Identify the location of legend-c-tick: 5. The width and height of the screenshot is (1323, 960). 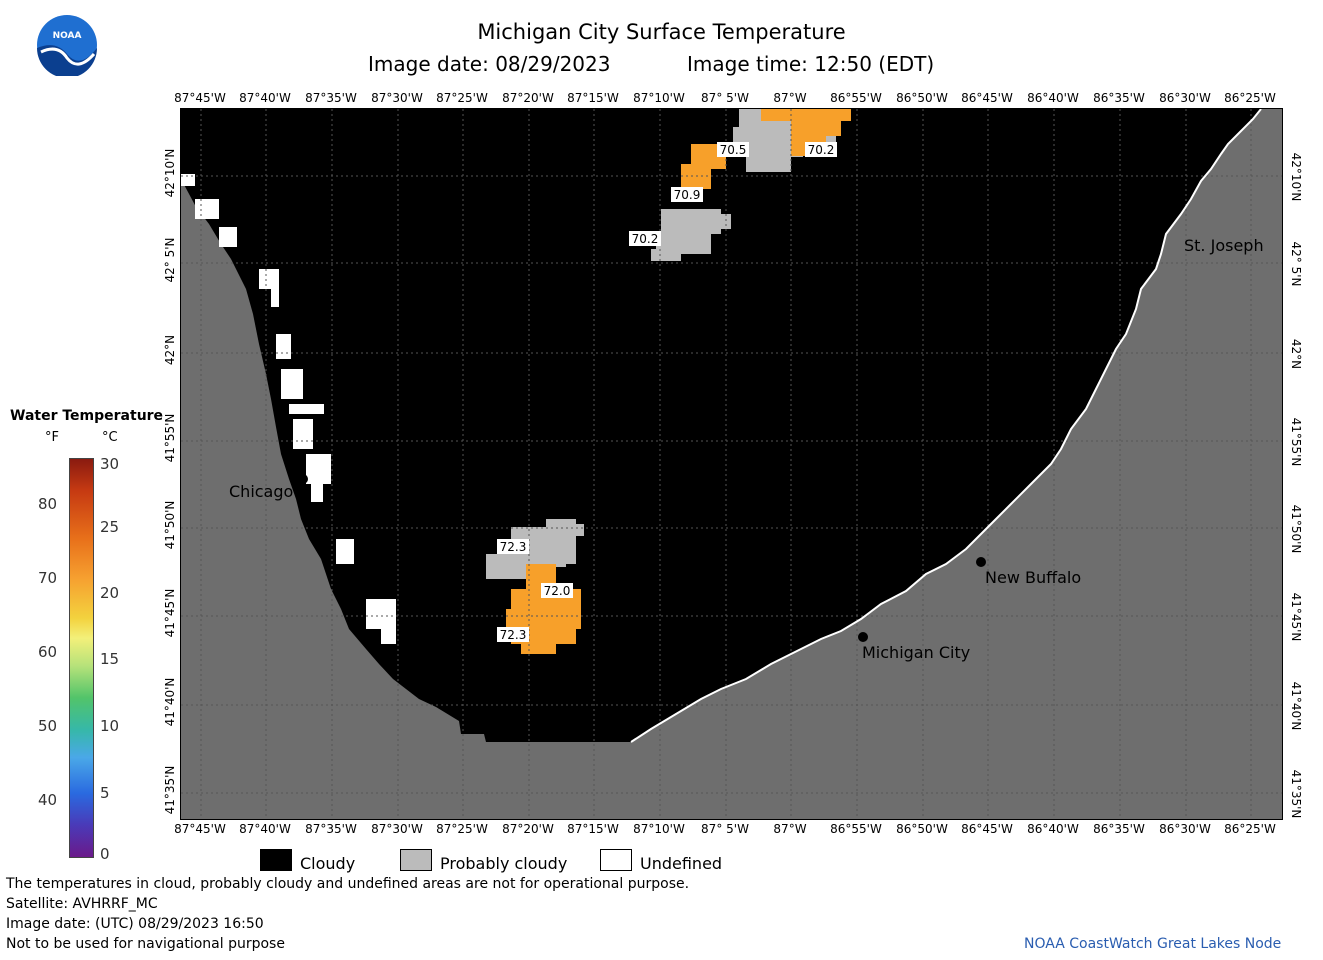
(105, 793).